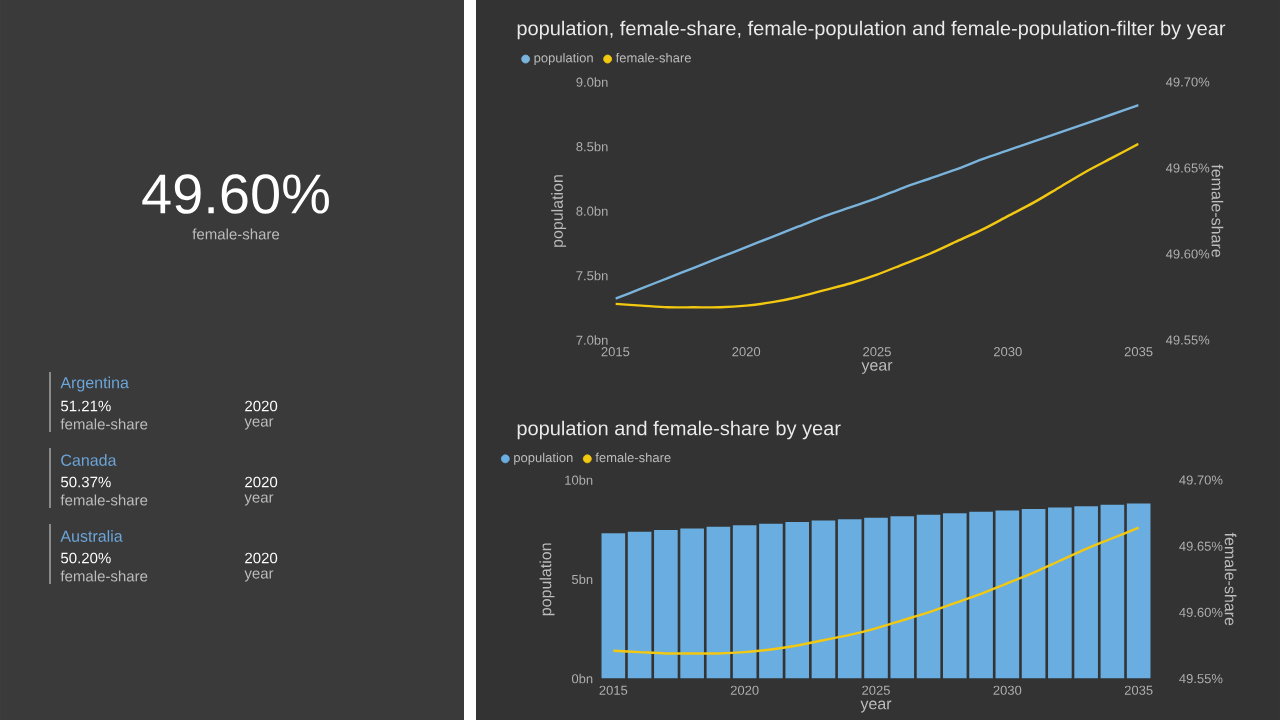 The image size is (1280, 720). Describe the element at coordinates (679, 430) in the screenshot. I see `chart-title: population and female-share by year` at that location.